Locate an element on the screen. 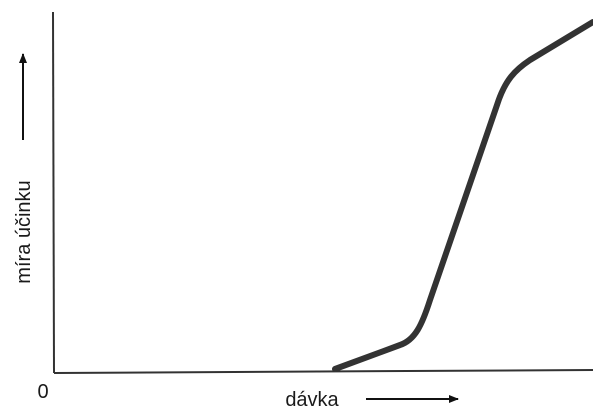 This screenshot has width=593, height=407. x-axis is located at coordinates (323, 371).